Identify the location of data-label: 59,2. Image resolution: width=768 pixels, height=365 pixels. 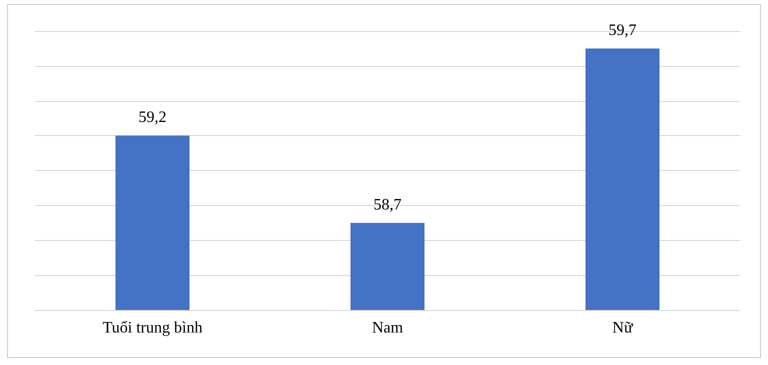
(152, 117).